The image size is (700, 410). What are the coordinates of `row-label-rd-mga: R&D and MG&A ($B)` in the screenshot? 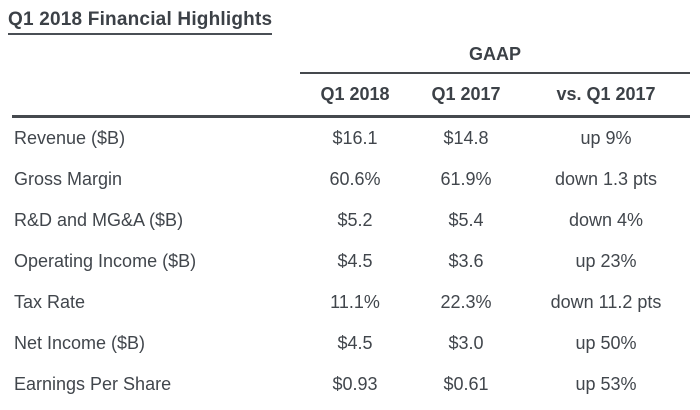 It's located at (99, 220).